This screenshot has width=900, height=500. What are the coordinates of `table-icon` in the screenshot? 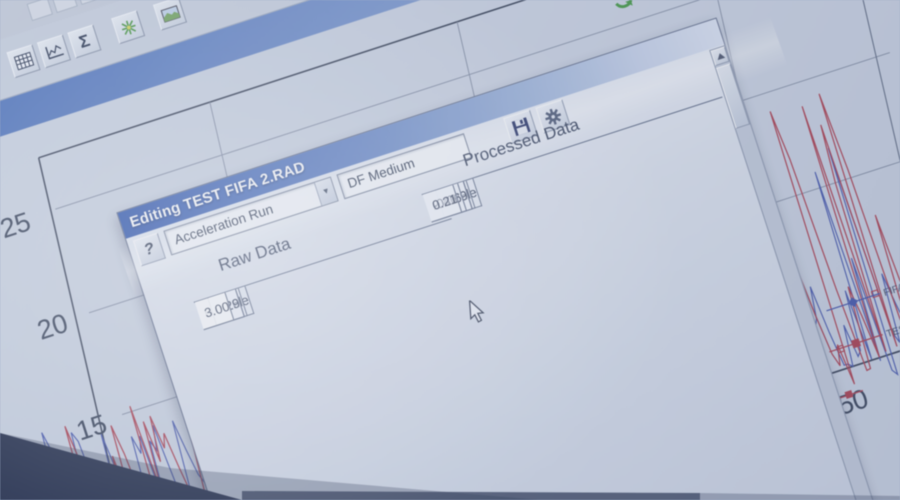 It's located at (23, 61).